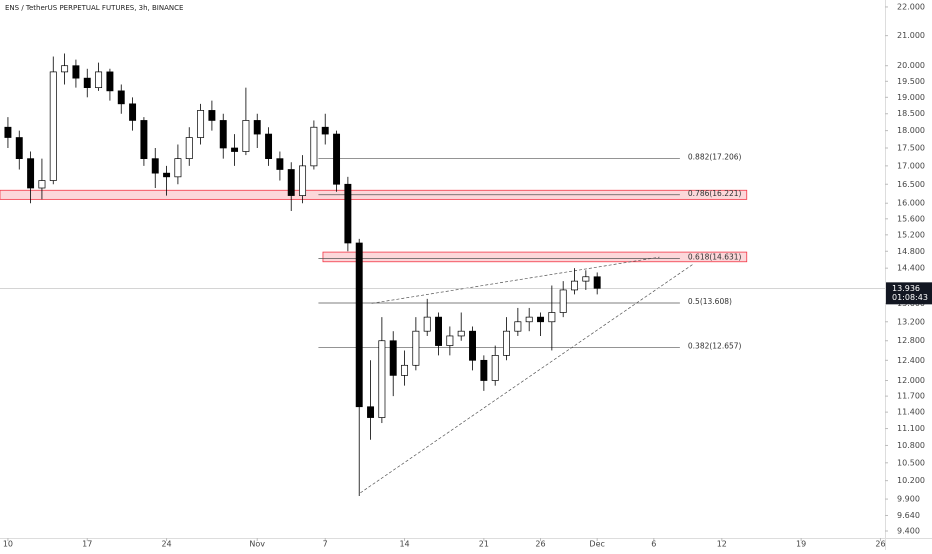  What do you see at coordinates (911, 380) in the screenshot?
I see `y-tick-label: 12.000` at bounding box center [911, 380].